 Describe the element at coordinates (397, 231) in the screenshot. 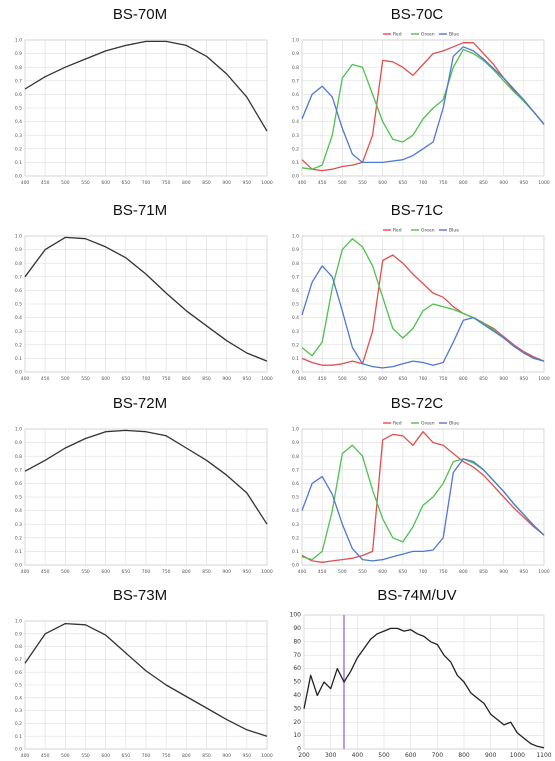

I see `legend-label: Red` at that location.